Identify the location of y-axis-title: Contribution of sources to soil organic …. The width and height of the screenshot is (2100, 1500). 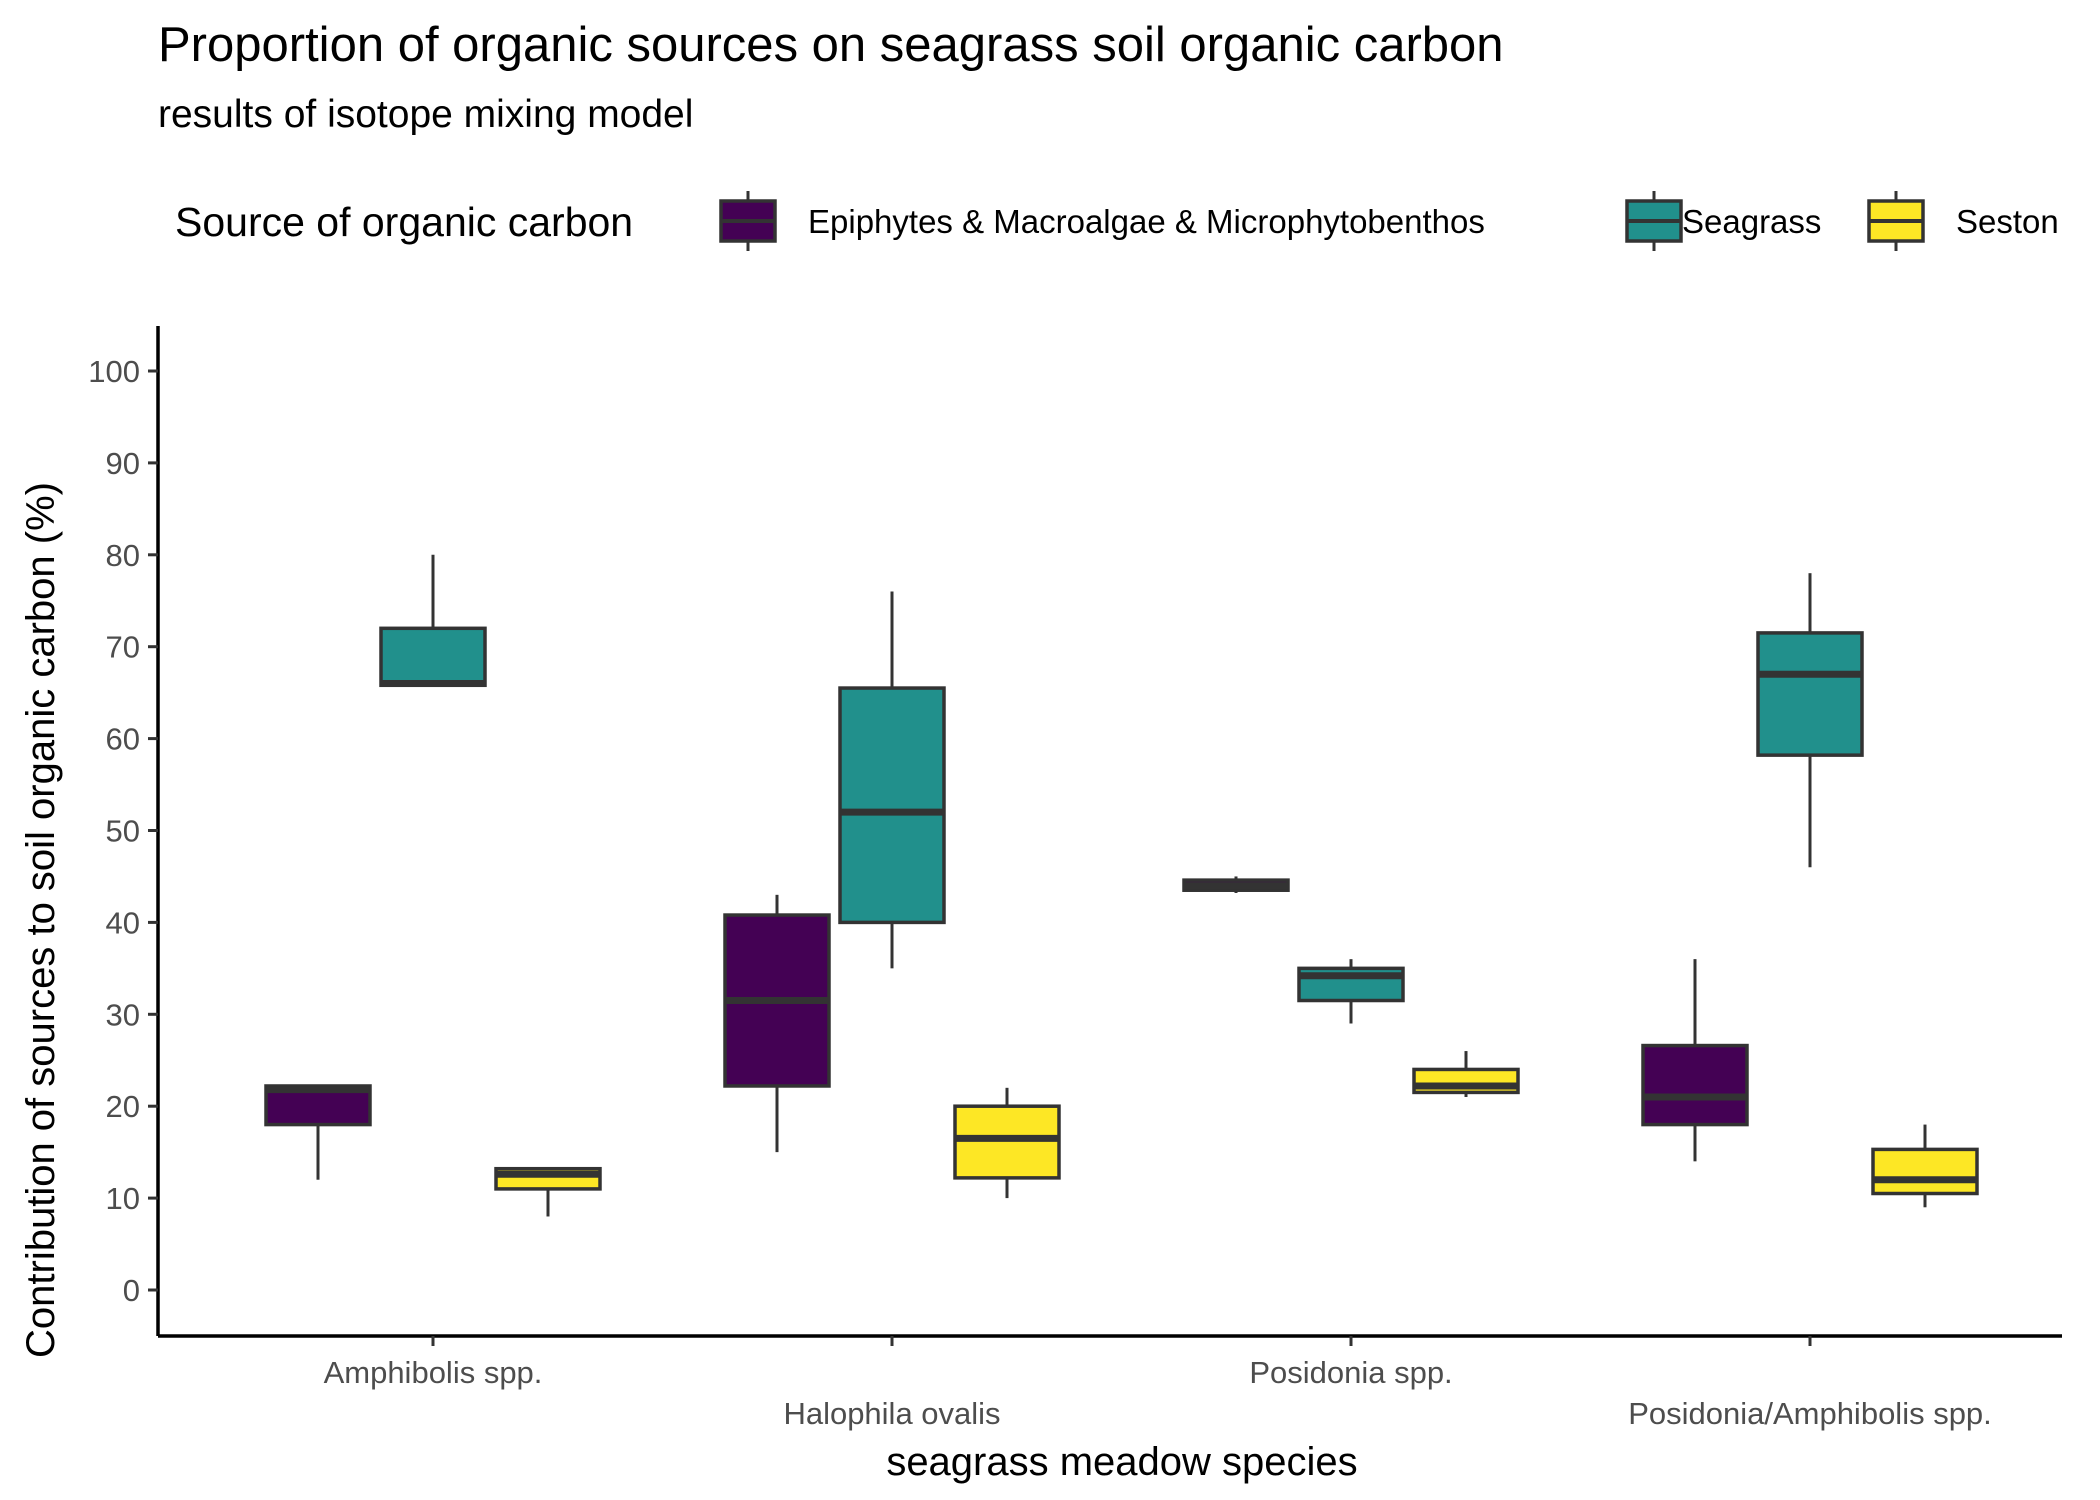
(41, 920).